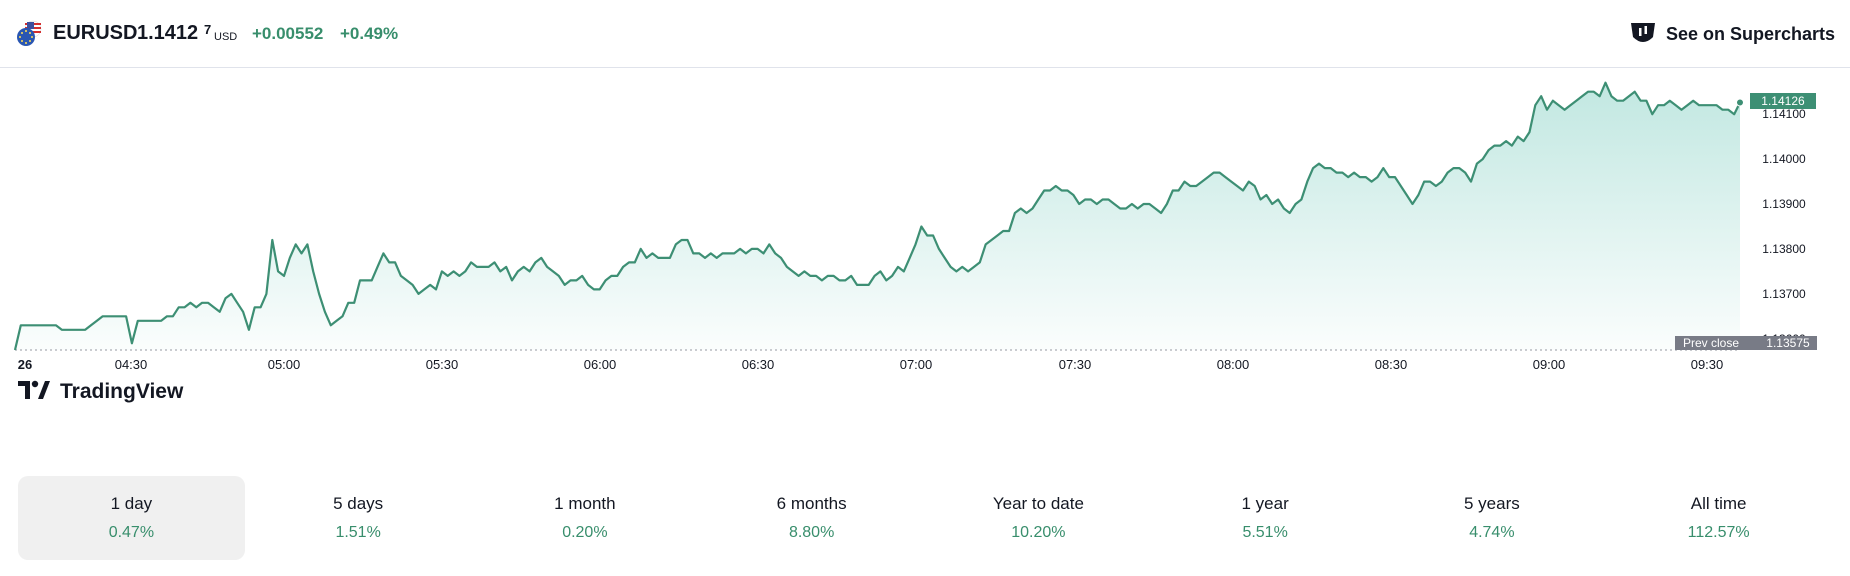 Image resolution: width=1850 pixels, height=576 pixels. Describe the element at coordinates (811, 518) in the screenshot. I see `period-6-months: 6 months 8.80%` at that location.